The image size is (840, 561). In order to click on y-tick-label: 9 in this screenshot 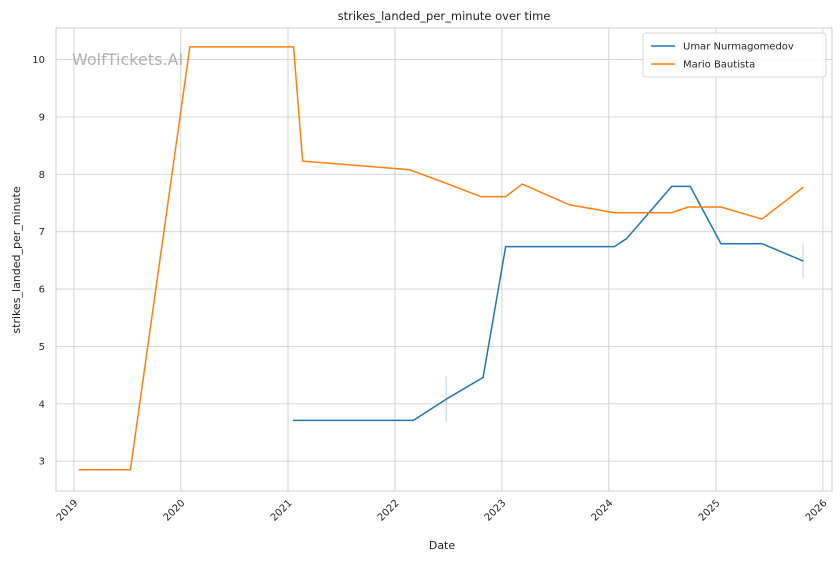, I will do `click(42, 117)`.